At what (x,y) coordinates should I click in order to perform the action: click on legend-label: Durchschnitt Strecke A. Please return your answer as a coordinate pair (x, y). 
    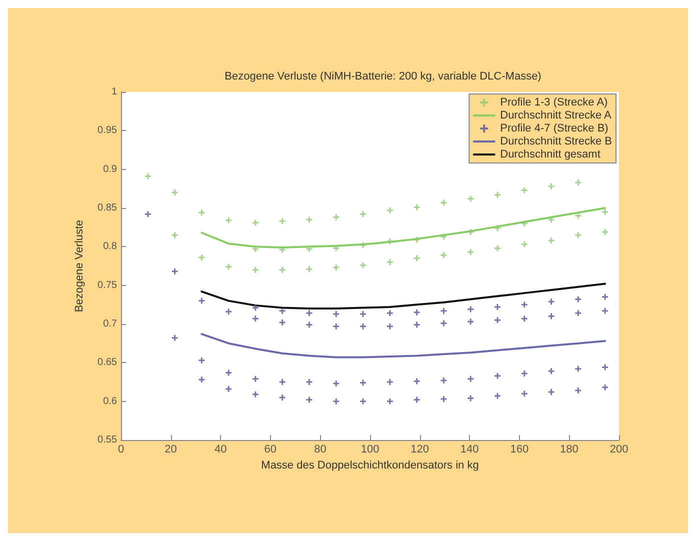
    Looking at the image, I should click on (556, 116).